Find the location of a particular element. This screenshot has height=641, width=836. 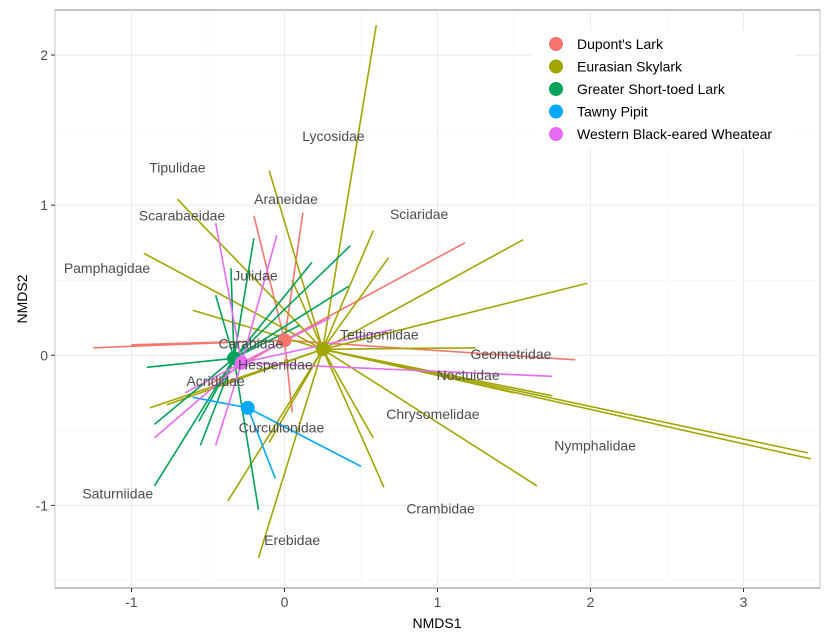

y-tick-label: 0 is located at coordinates (44, 355).